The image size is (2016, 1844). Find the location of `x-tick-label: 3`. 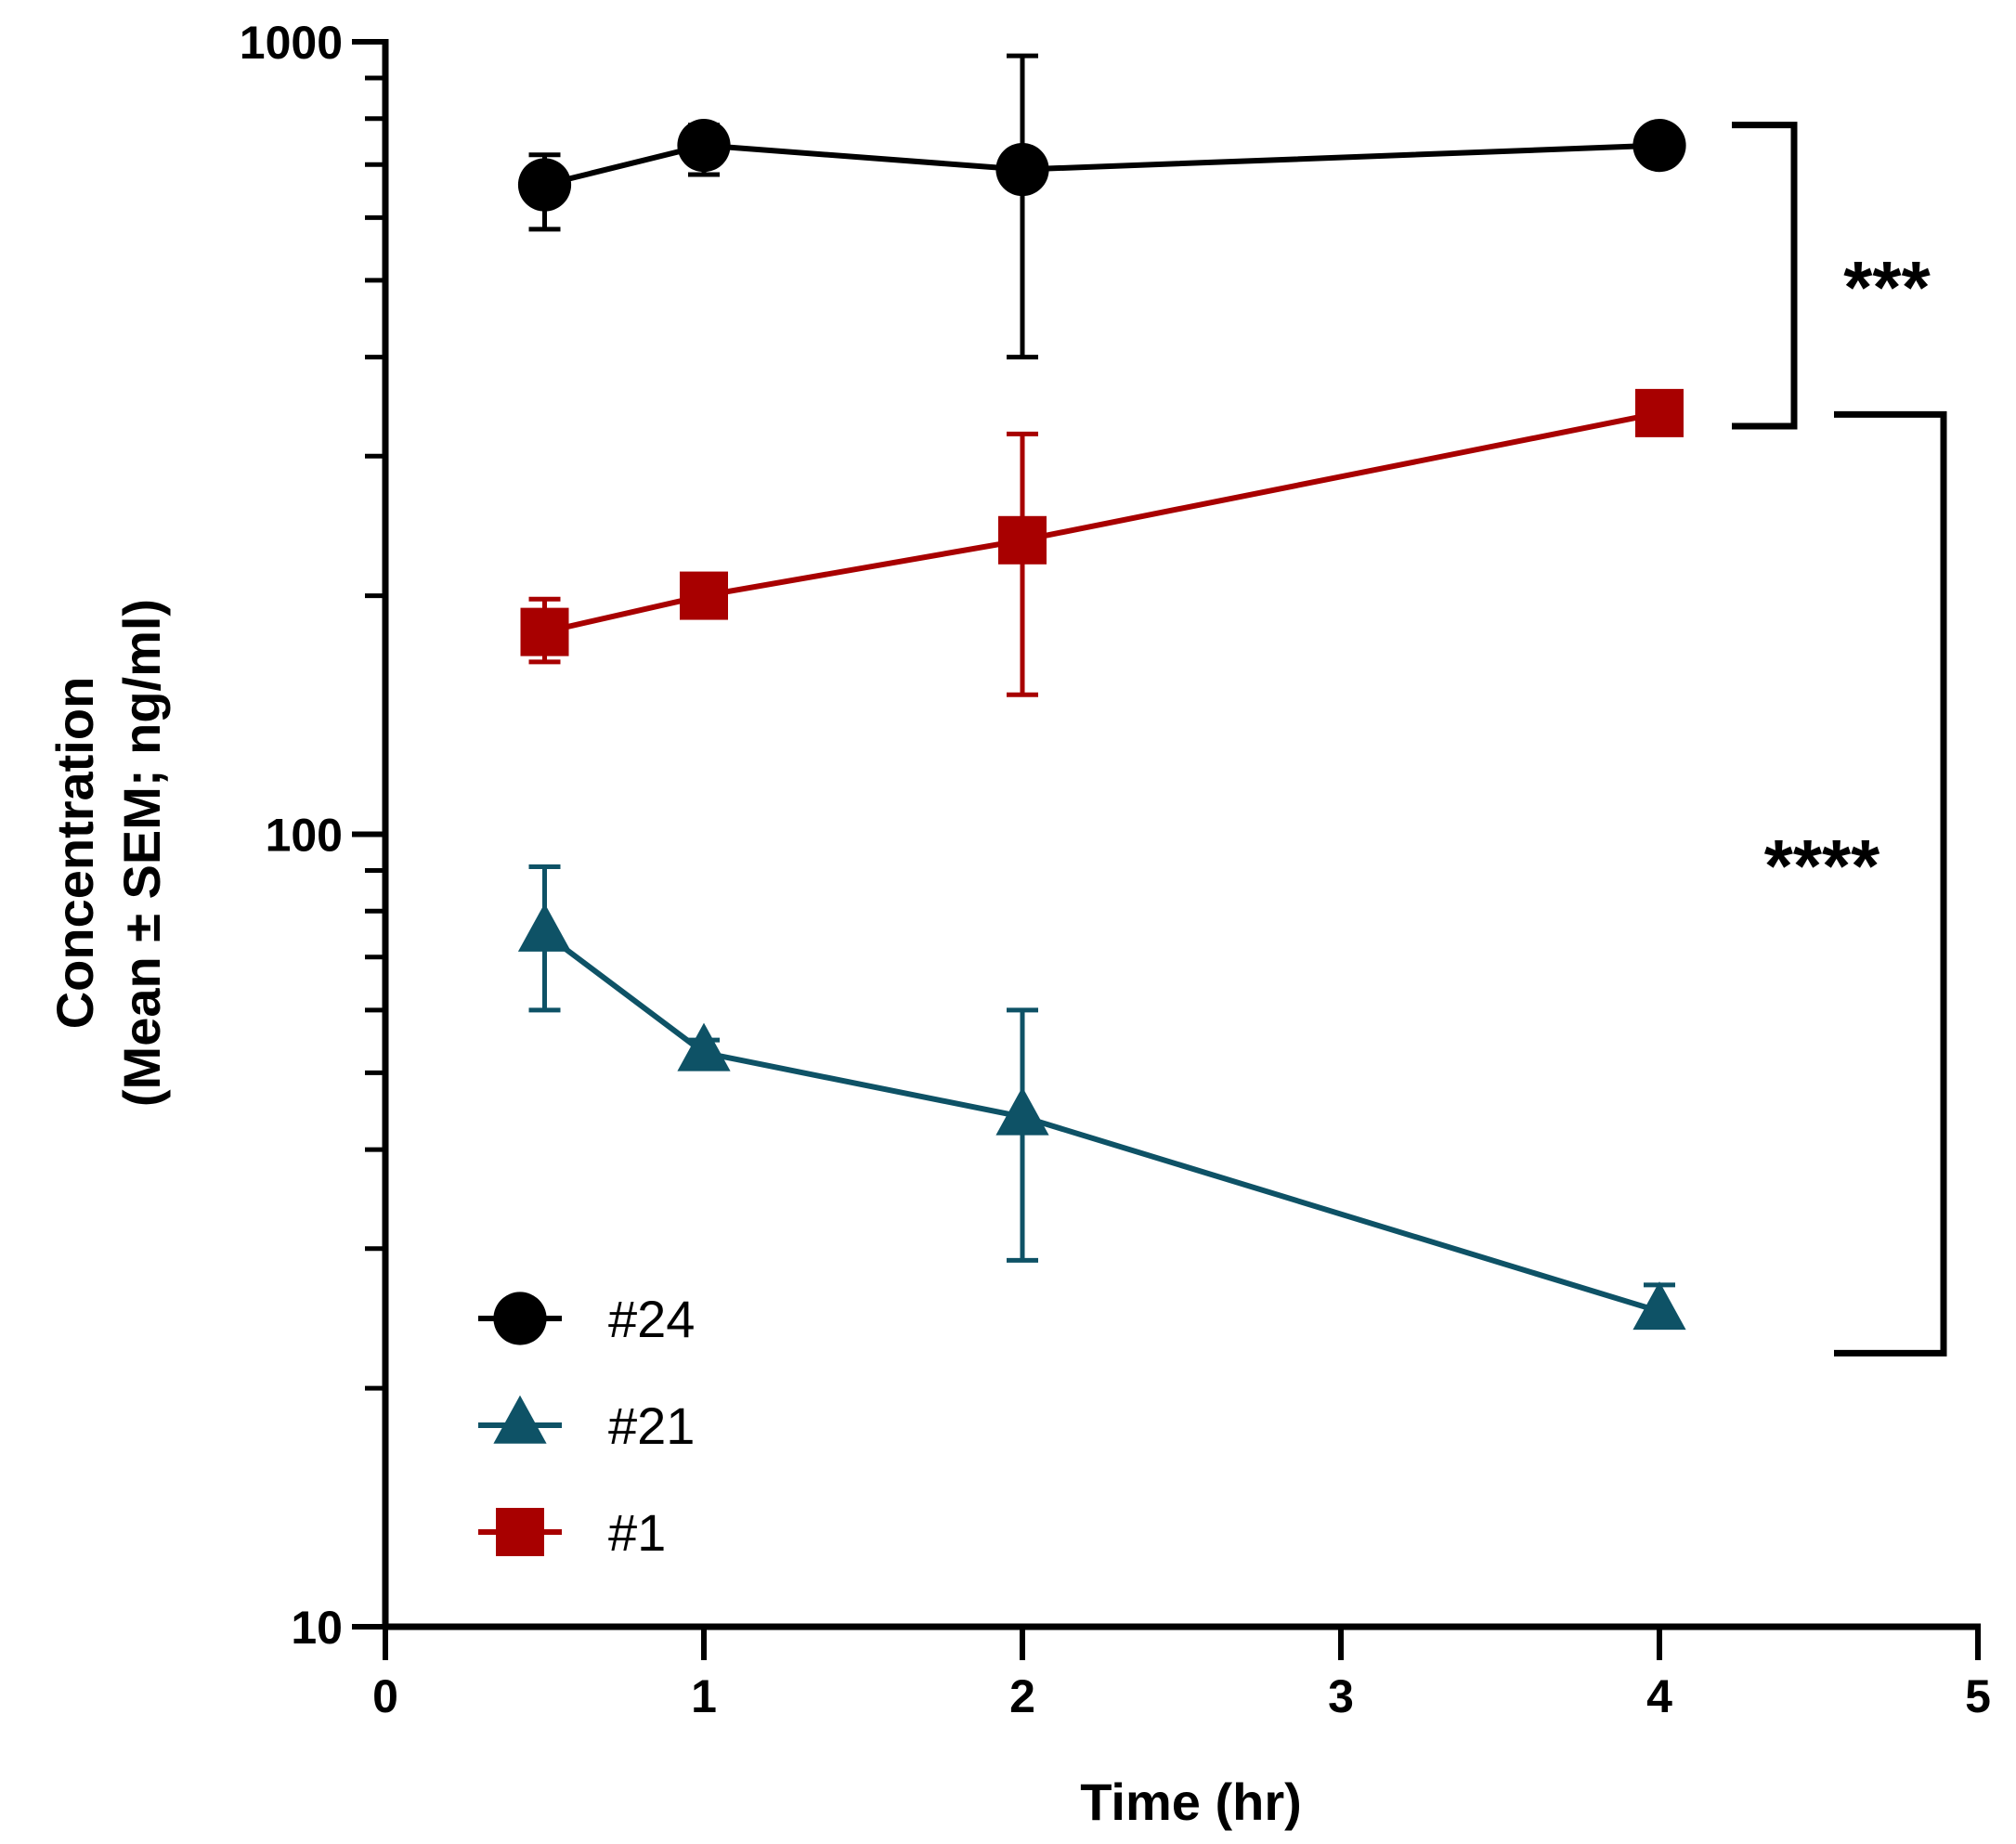

x-tick-label: 3 is located at coordinates (1341, 1696).